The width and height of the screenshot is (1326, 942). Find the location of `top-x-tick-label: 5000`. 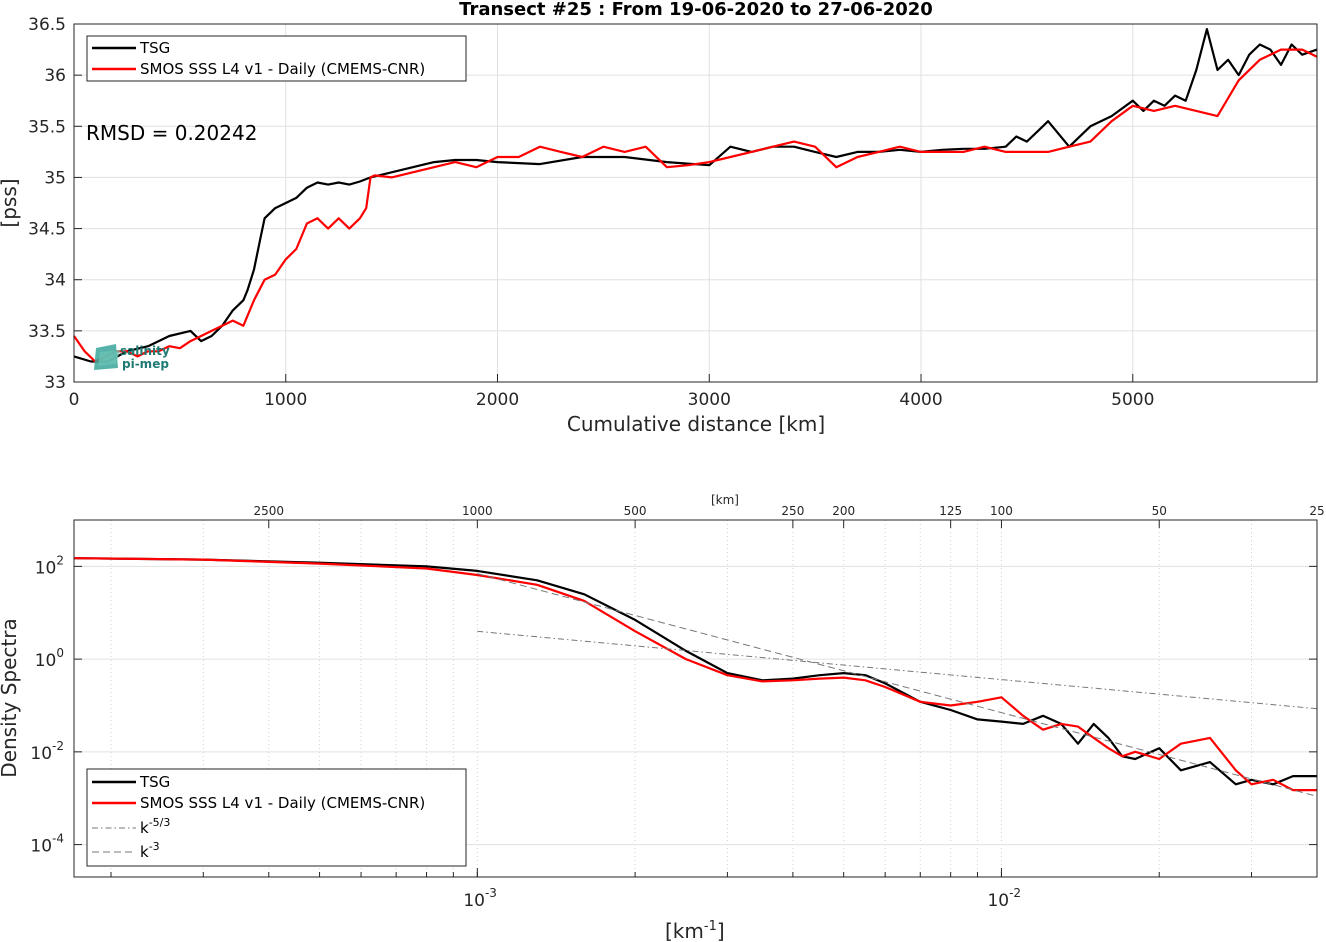

top-x-tick-label: 5000 is located at coordinates (1132, 400).